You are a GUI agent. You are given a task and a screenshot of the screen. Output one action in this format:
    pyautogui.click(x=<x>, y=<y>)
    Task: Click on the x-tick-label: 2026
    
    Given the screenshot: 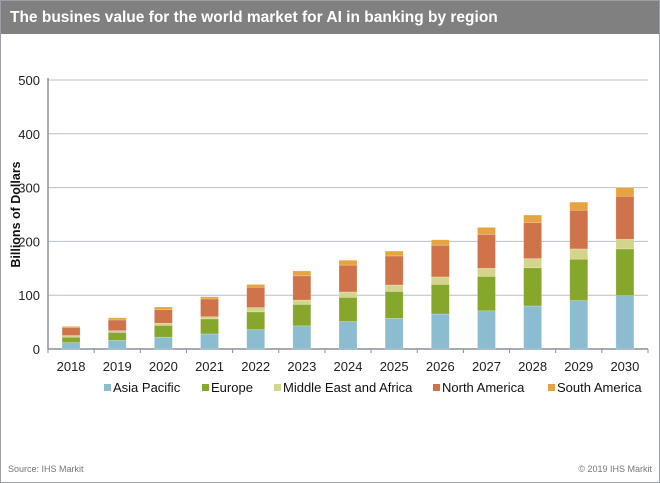 What is the action you would take?
    pyautogui.click(x=440, y=366)
    